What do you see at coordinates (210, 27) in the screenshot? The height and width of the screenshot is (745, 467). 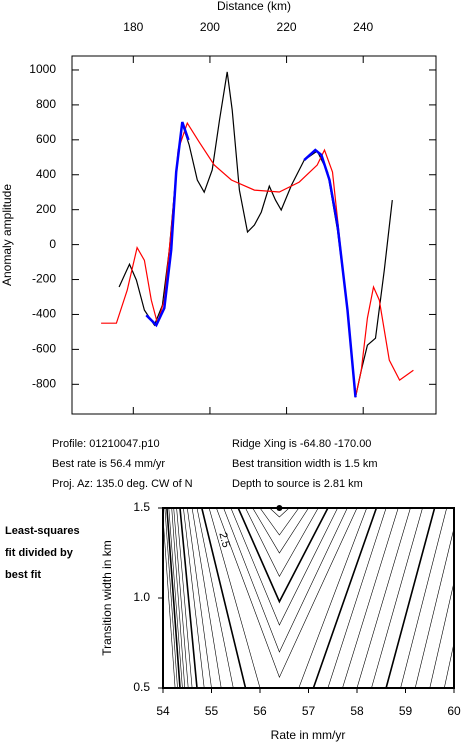 I see `x-tick-label: 200` at bounding box center [210, 27].